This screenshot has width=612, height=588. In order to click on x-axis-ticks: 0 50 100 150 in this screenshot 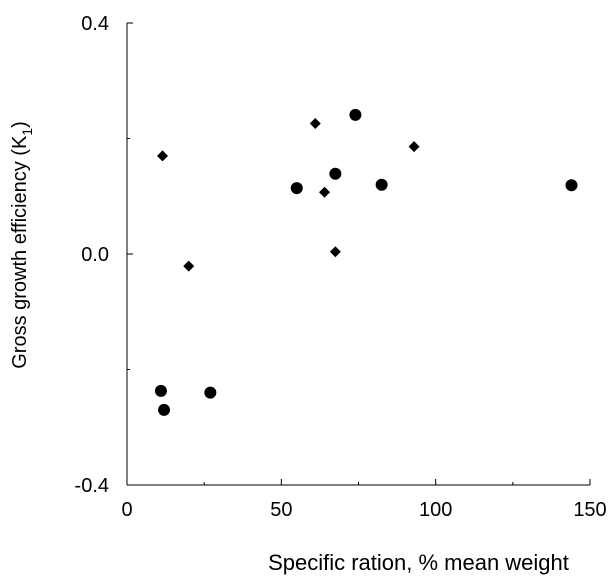, I will do `click(364, 500)`.